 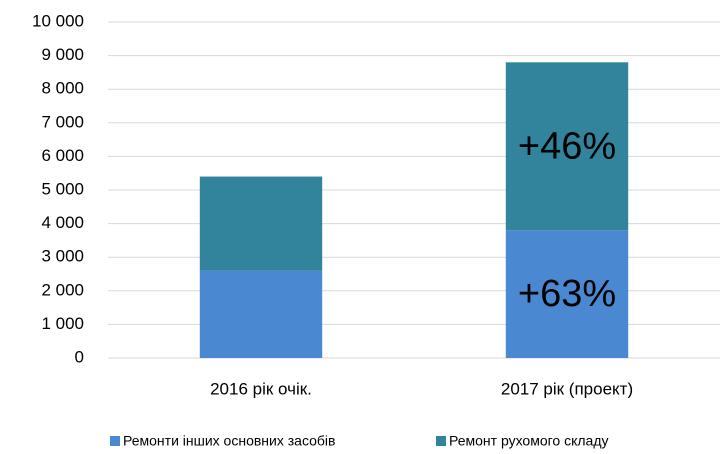 What do you see at coordinates (62, 256) in the screenshot?
I see `y-tick-label: 3 000` at bounding box center [62, 256].